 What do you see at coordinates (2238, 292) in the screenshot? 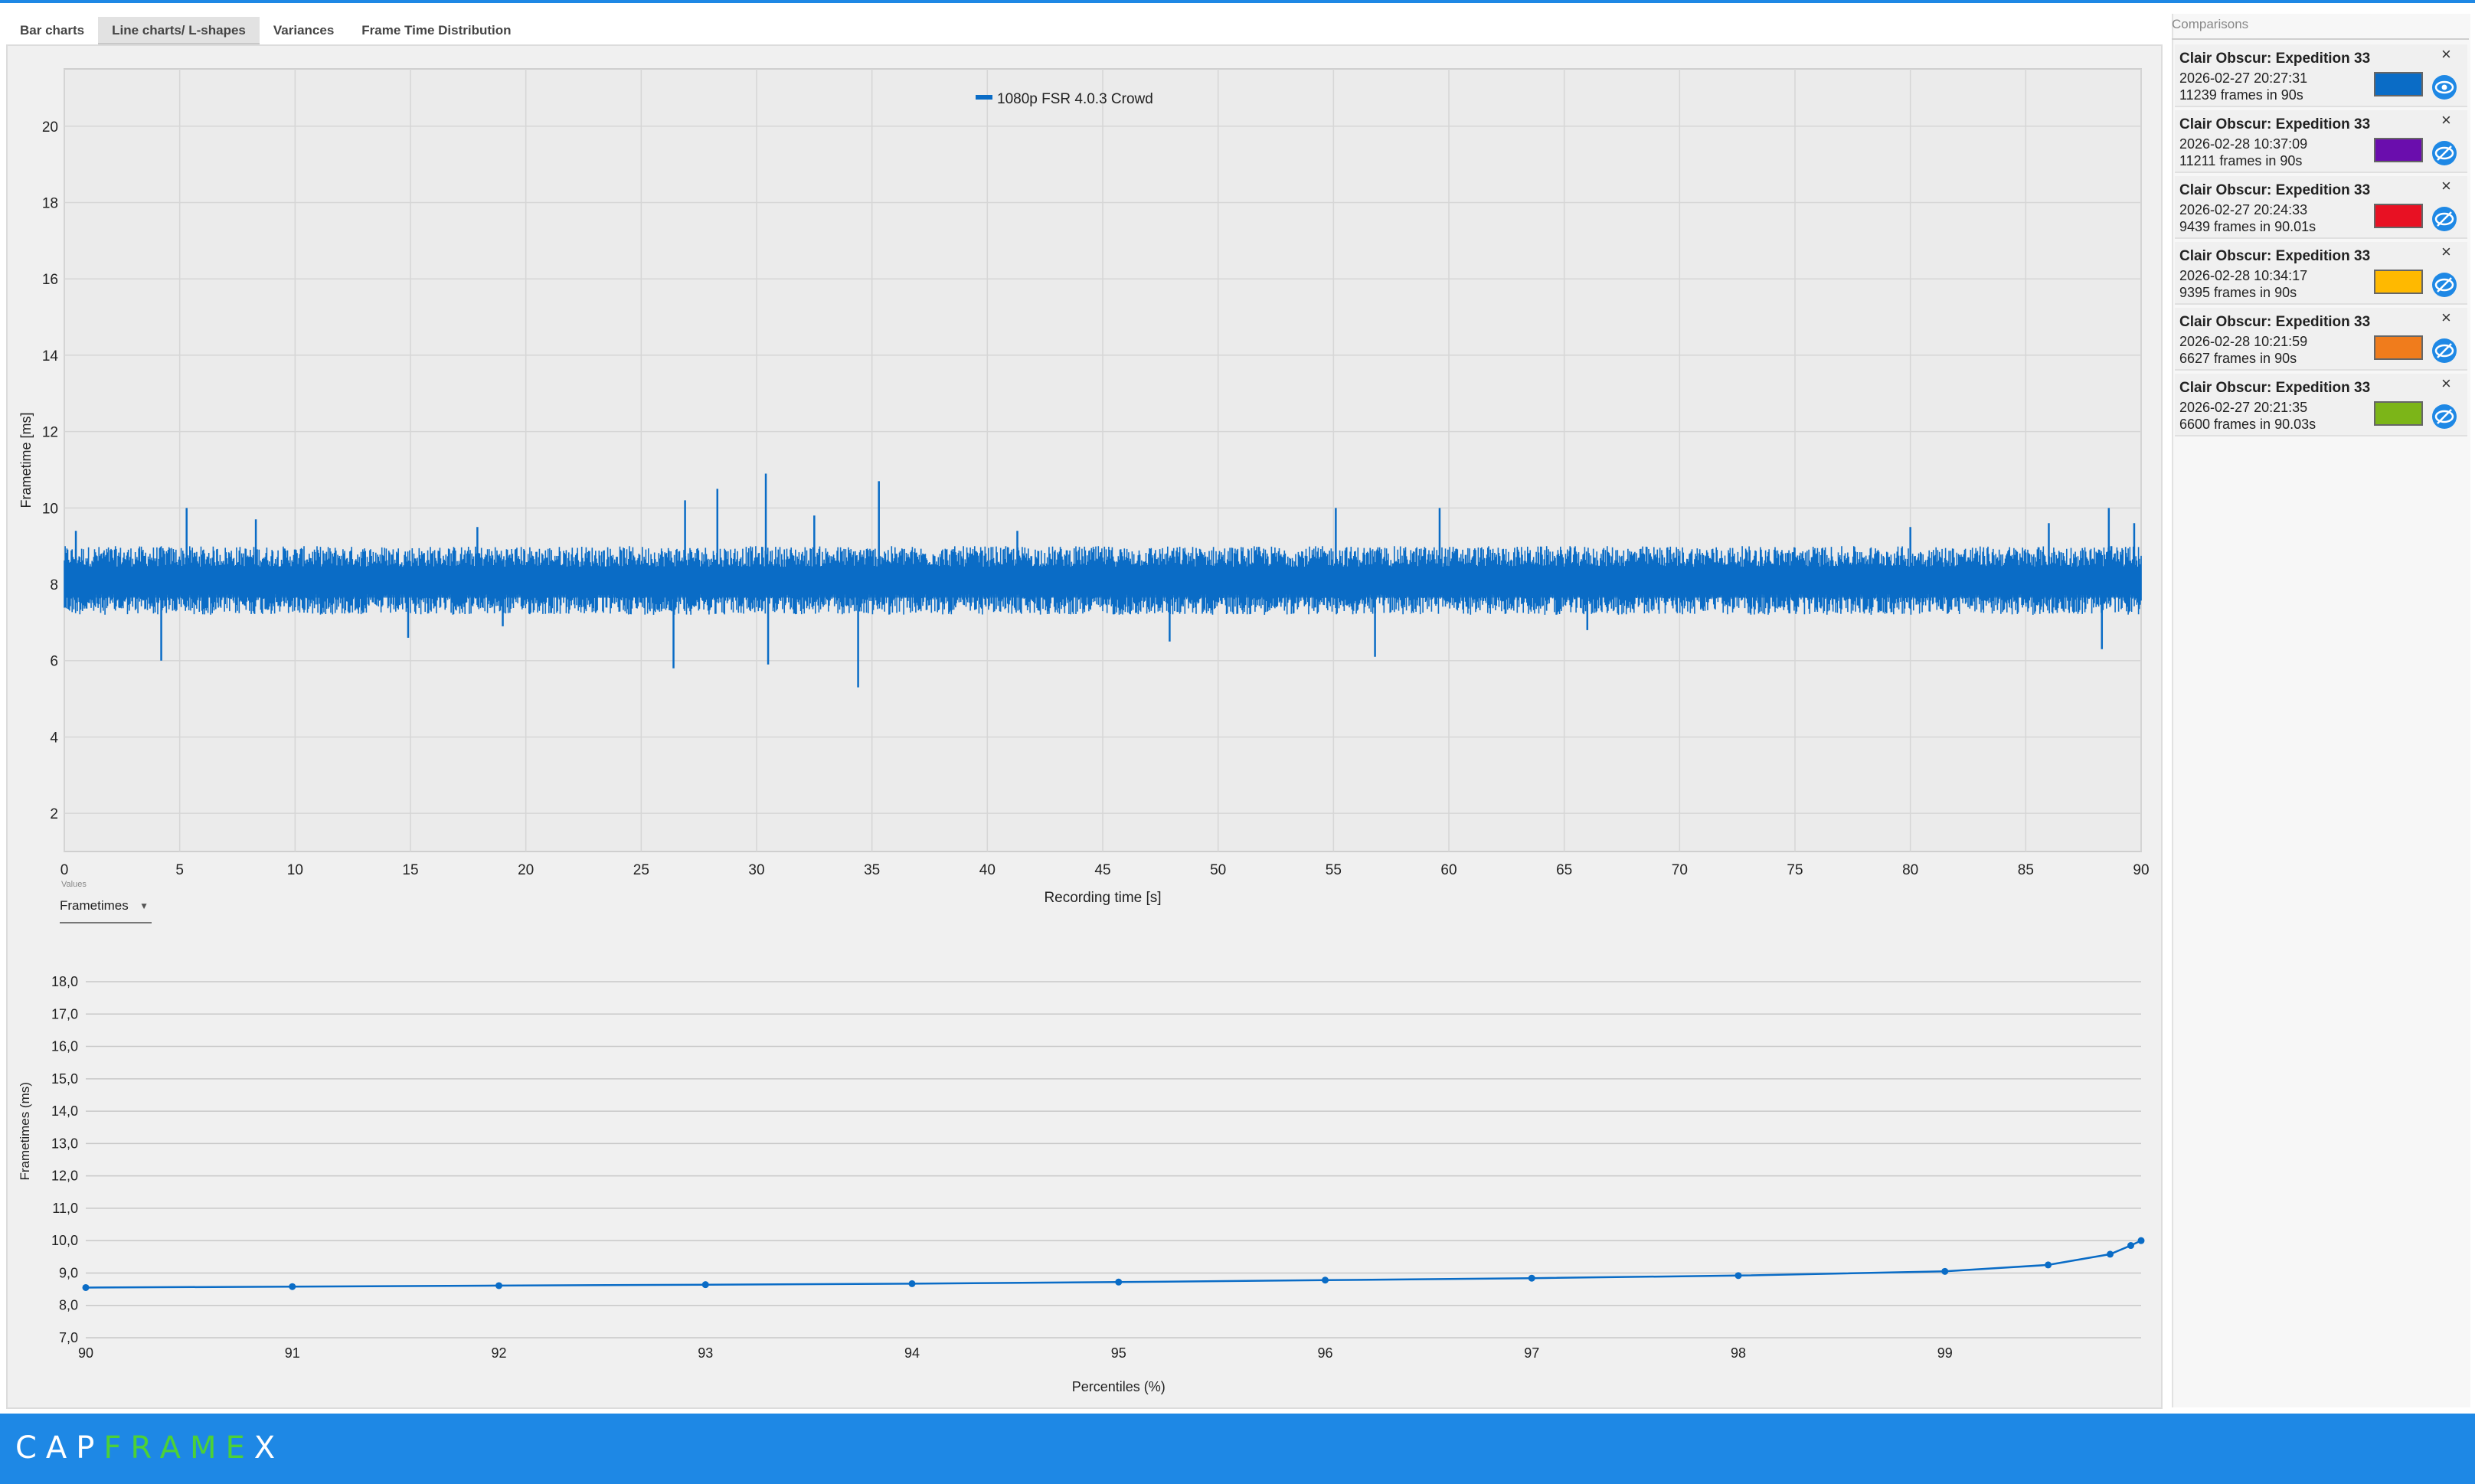
I see `comparison-frames: 9395 frames in 90s` at bounding box center [2238, 292].